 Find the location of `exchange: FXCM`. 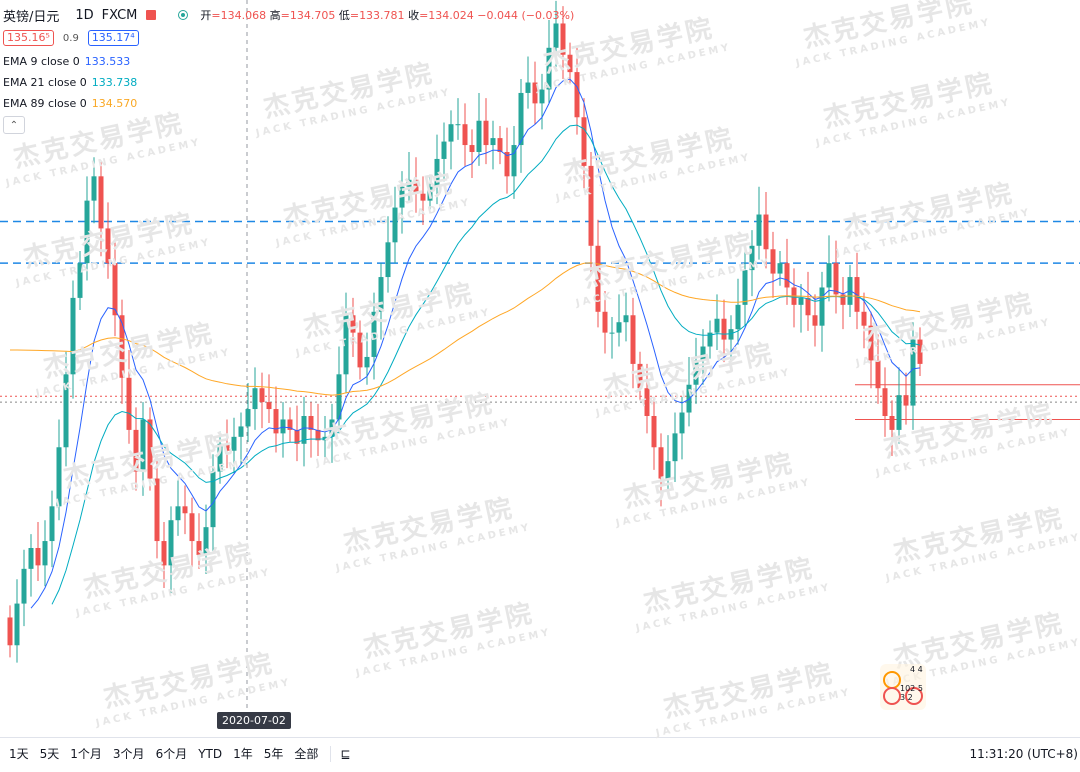

exchange: FXCM is located at coordinates (119, 15).